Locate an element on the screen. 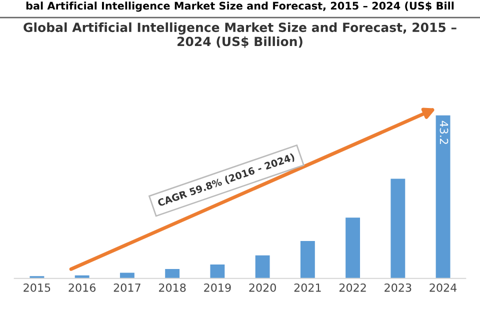  x-tick-label: 2015 is located at coordinates (37, 287).